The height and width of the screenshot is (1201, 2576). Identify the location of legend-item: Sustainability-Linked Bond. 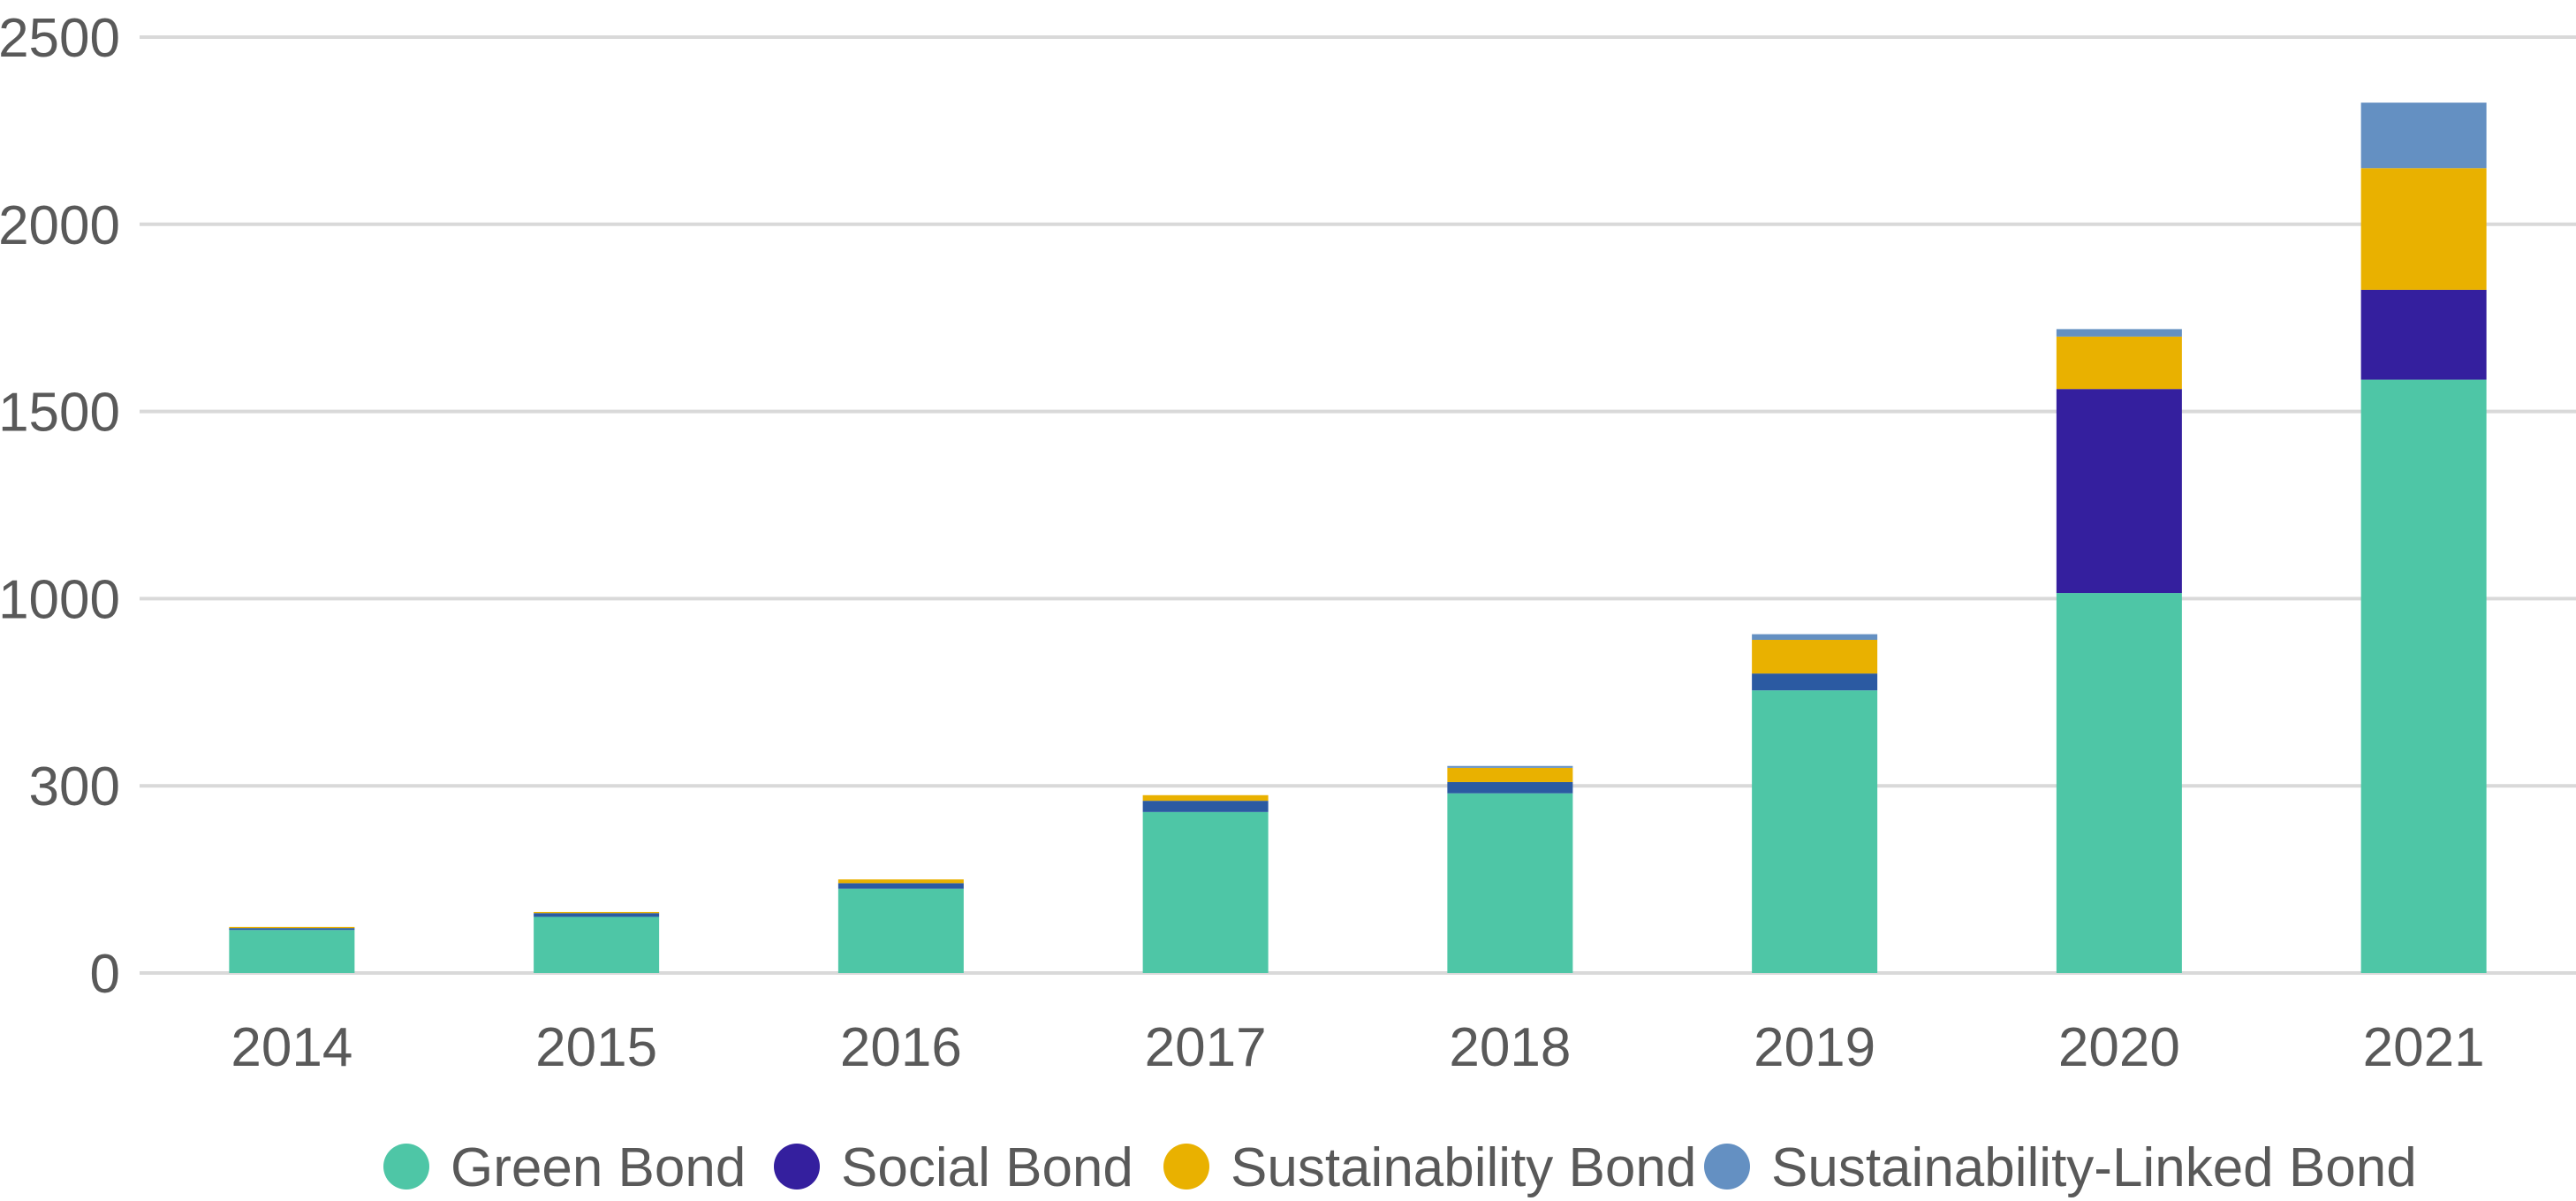
(2060, 1167).